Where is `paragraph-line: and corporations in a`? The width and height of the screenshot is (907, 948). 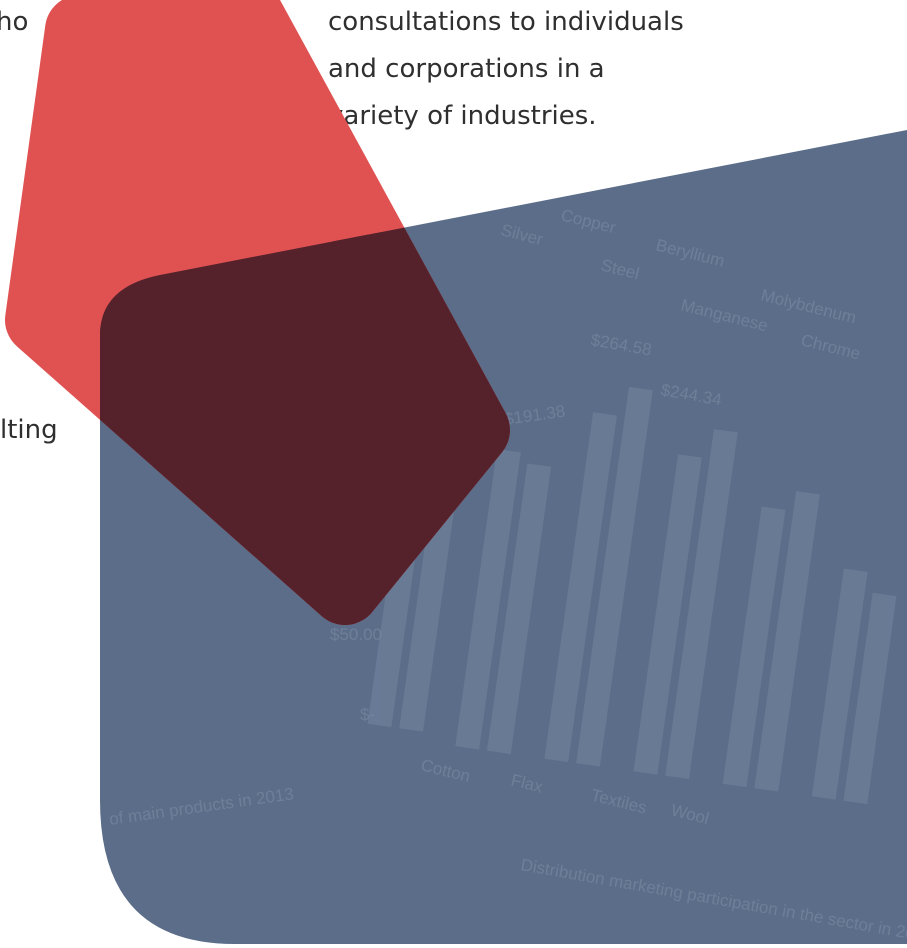
paragraph-line: and corporations in a is located at coordinates (466, 69).